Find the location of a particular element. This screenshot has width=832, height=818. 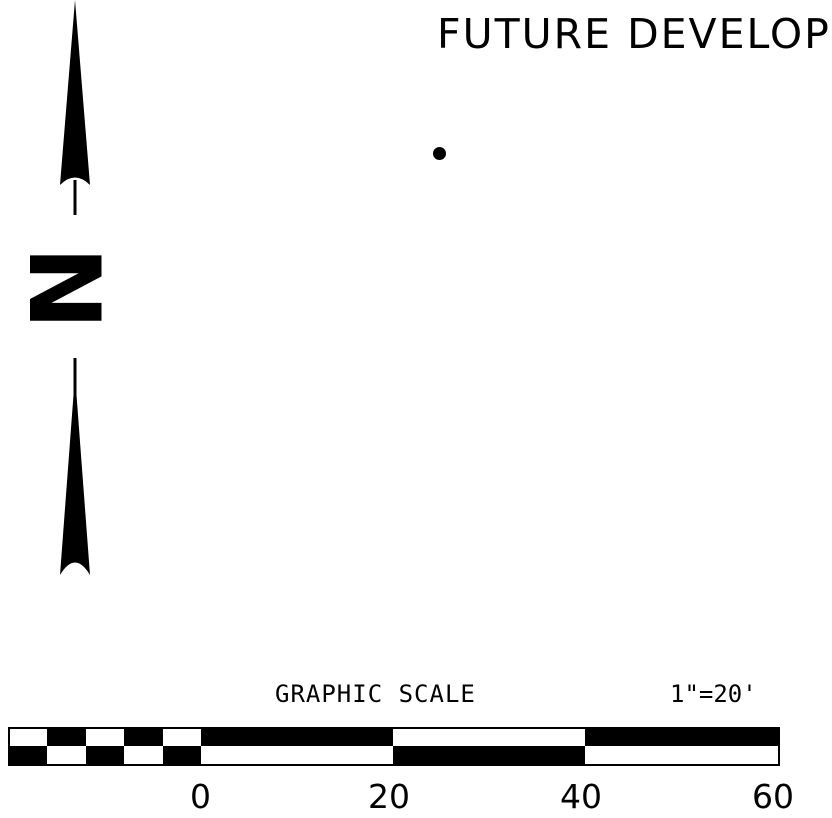

graphic-scale-bar is located at coordinates (394, 746).